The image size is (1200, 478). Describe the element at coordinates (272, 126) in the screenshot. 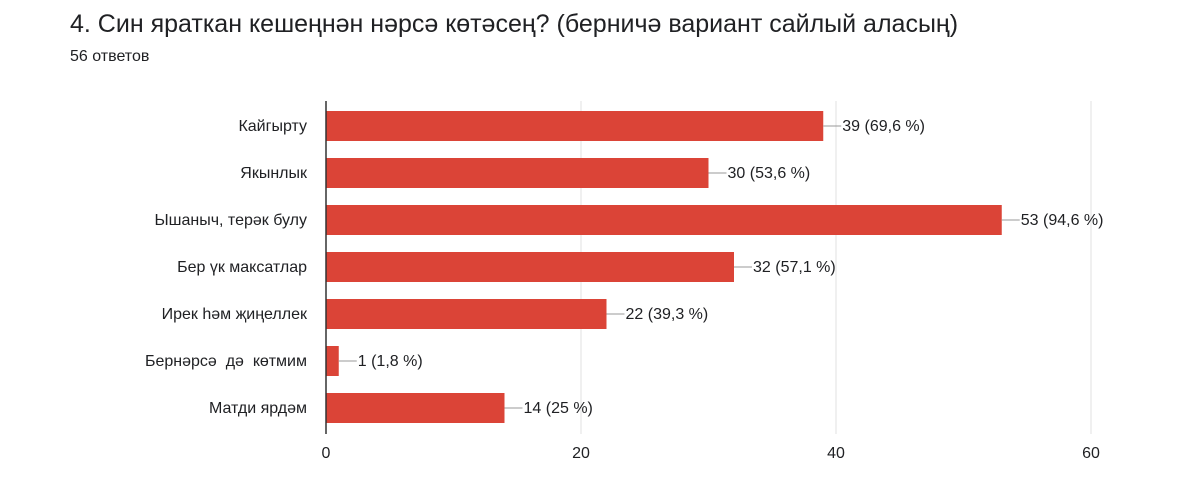

I see `category-label: Кайгырту` at that location.